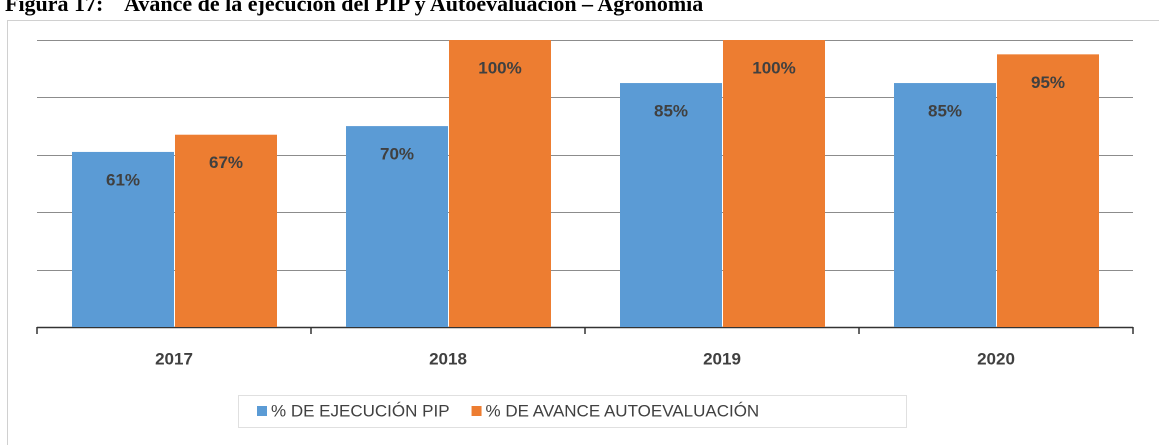  I want to click on legend-label: % DE AVANCE AUTOEVALUACIÓN, so click(623, 410).